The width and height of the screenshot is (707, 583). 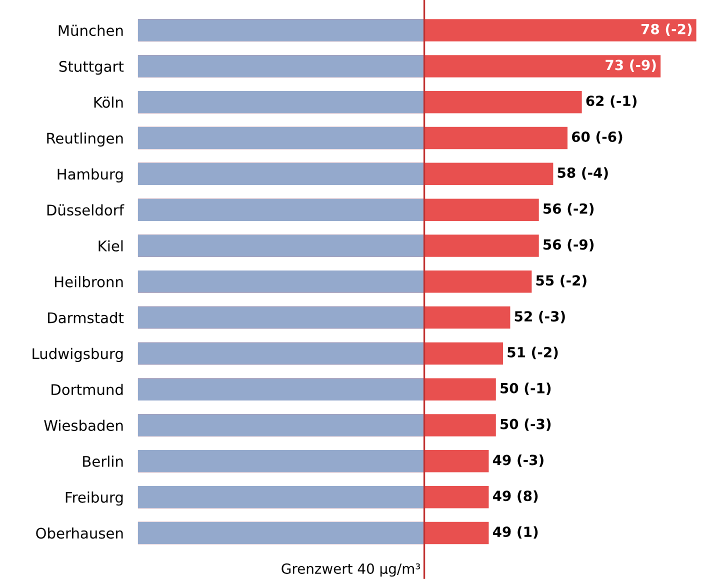 What do you see at coordinates (87, 390) in the screenshot?
I see `y-tick-label: Dortmund` at bounding box center [87, 390].